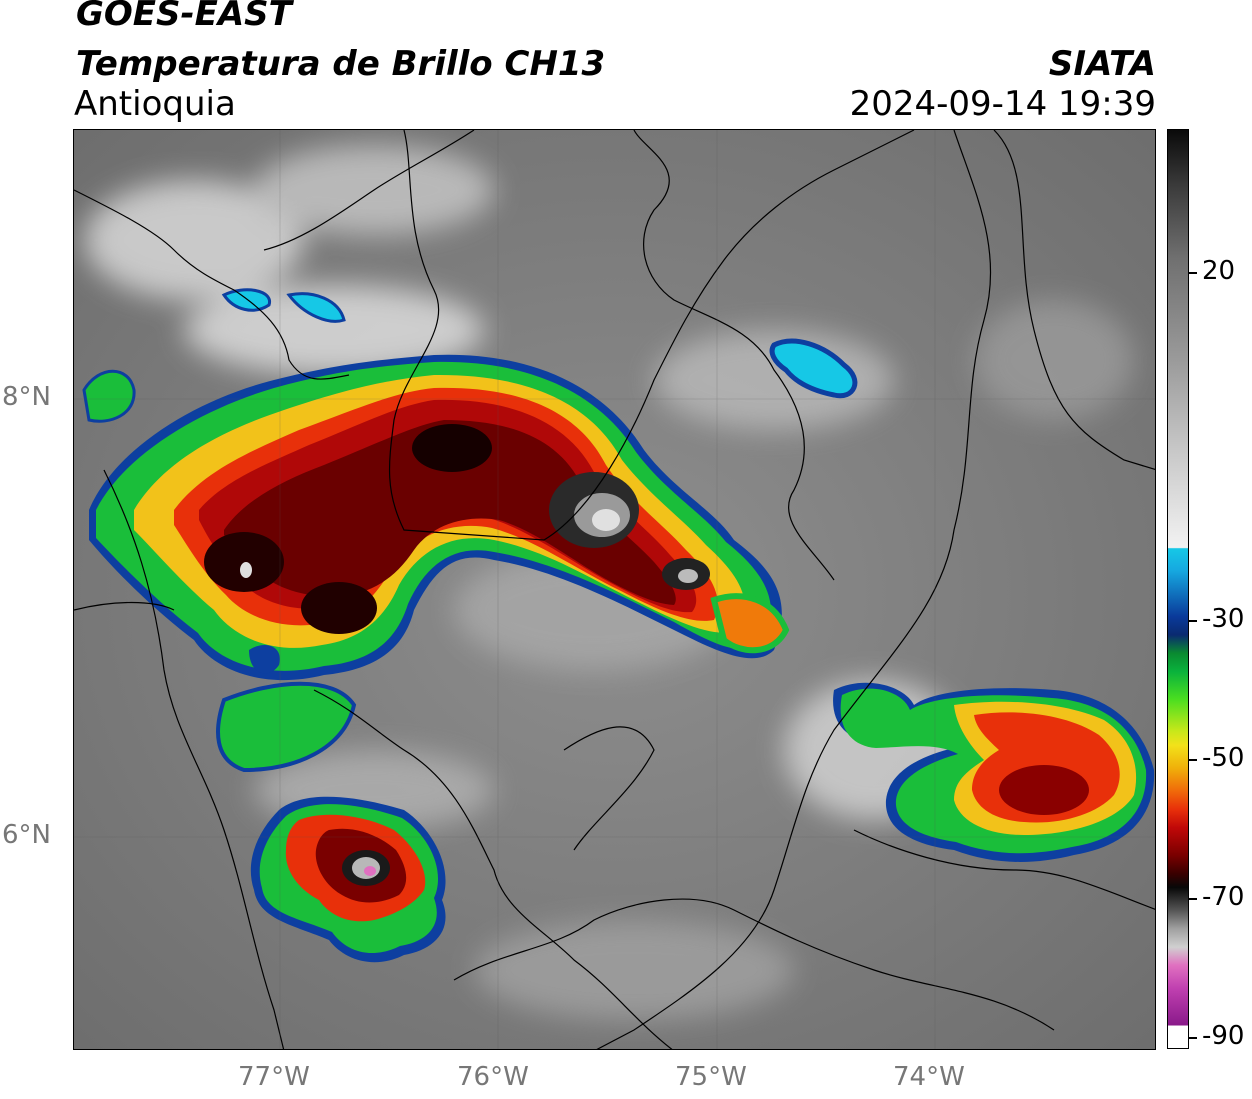 This screenshot has height=1099, width=1252. I want to click on colorbar-label-20: 20, so click(1219, 271).